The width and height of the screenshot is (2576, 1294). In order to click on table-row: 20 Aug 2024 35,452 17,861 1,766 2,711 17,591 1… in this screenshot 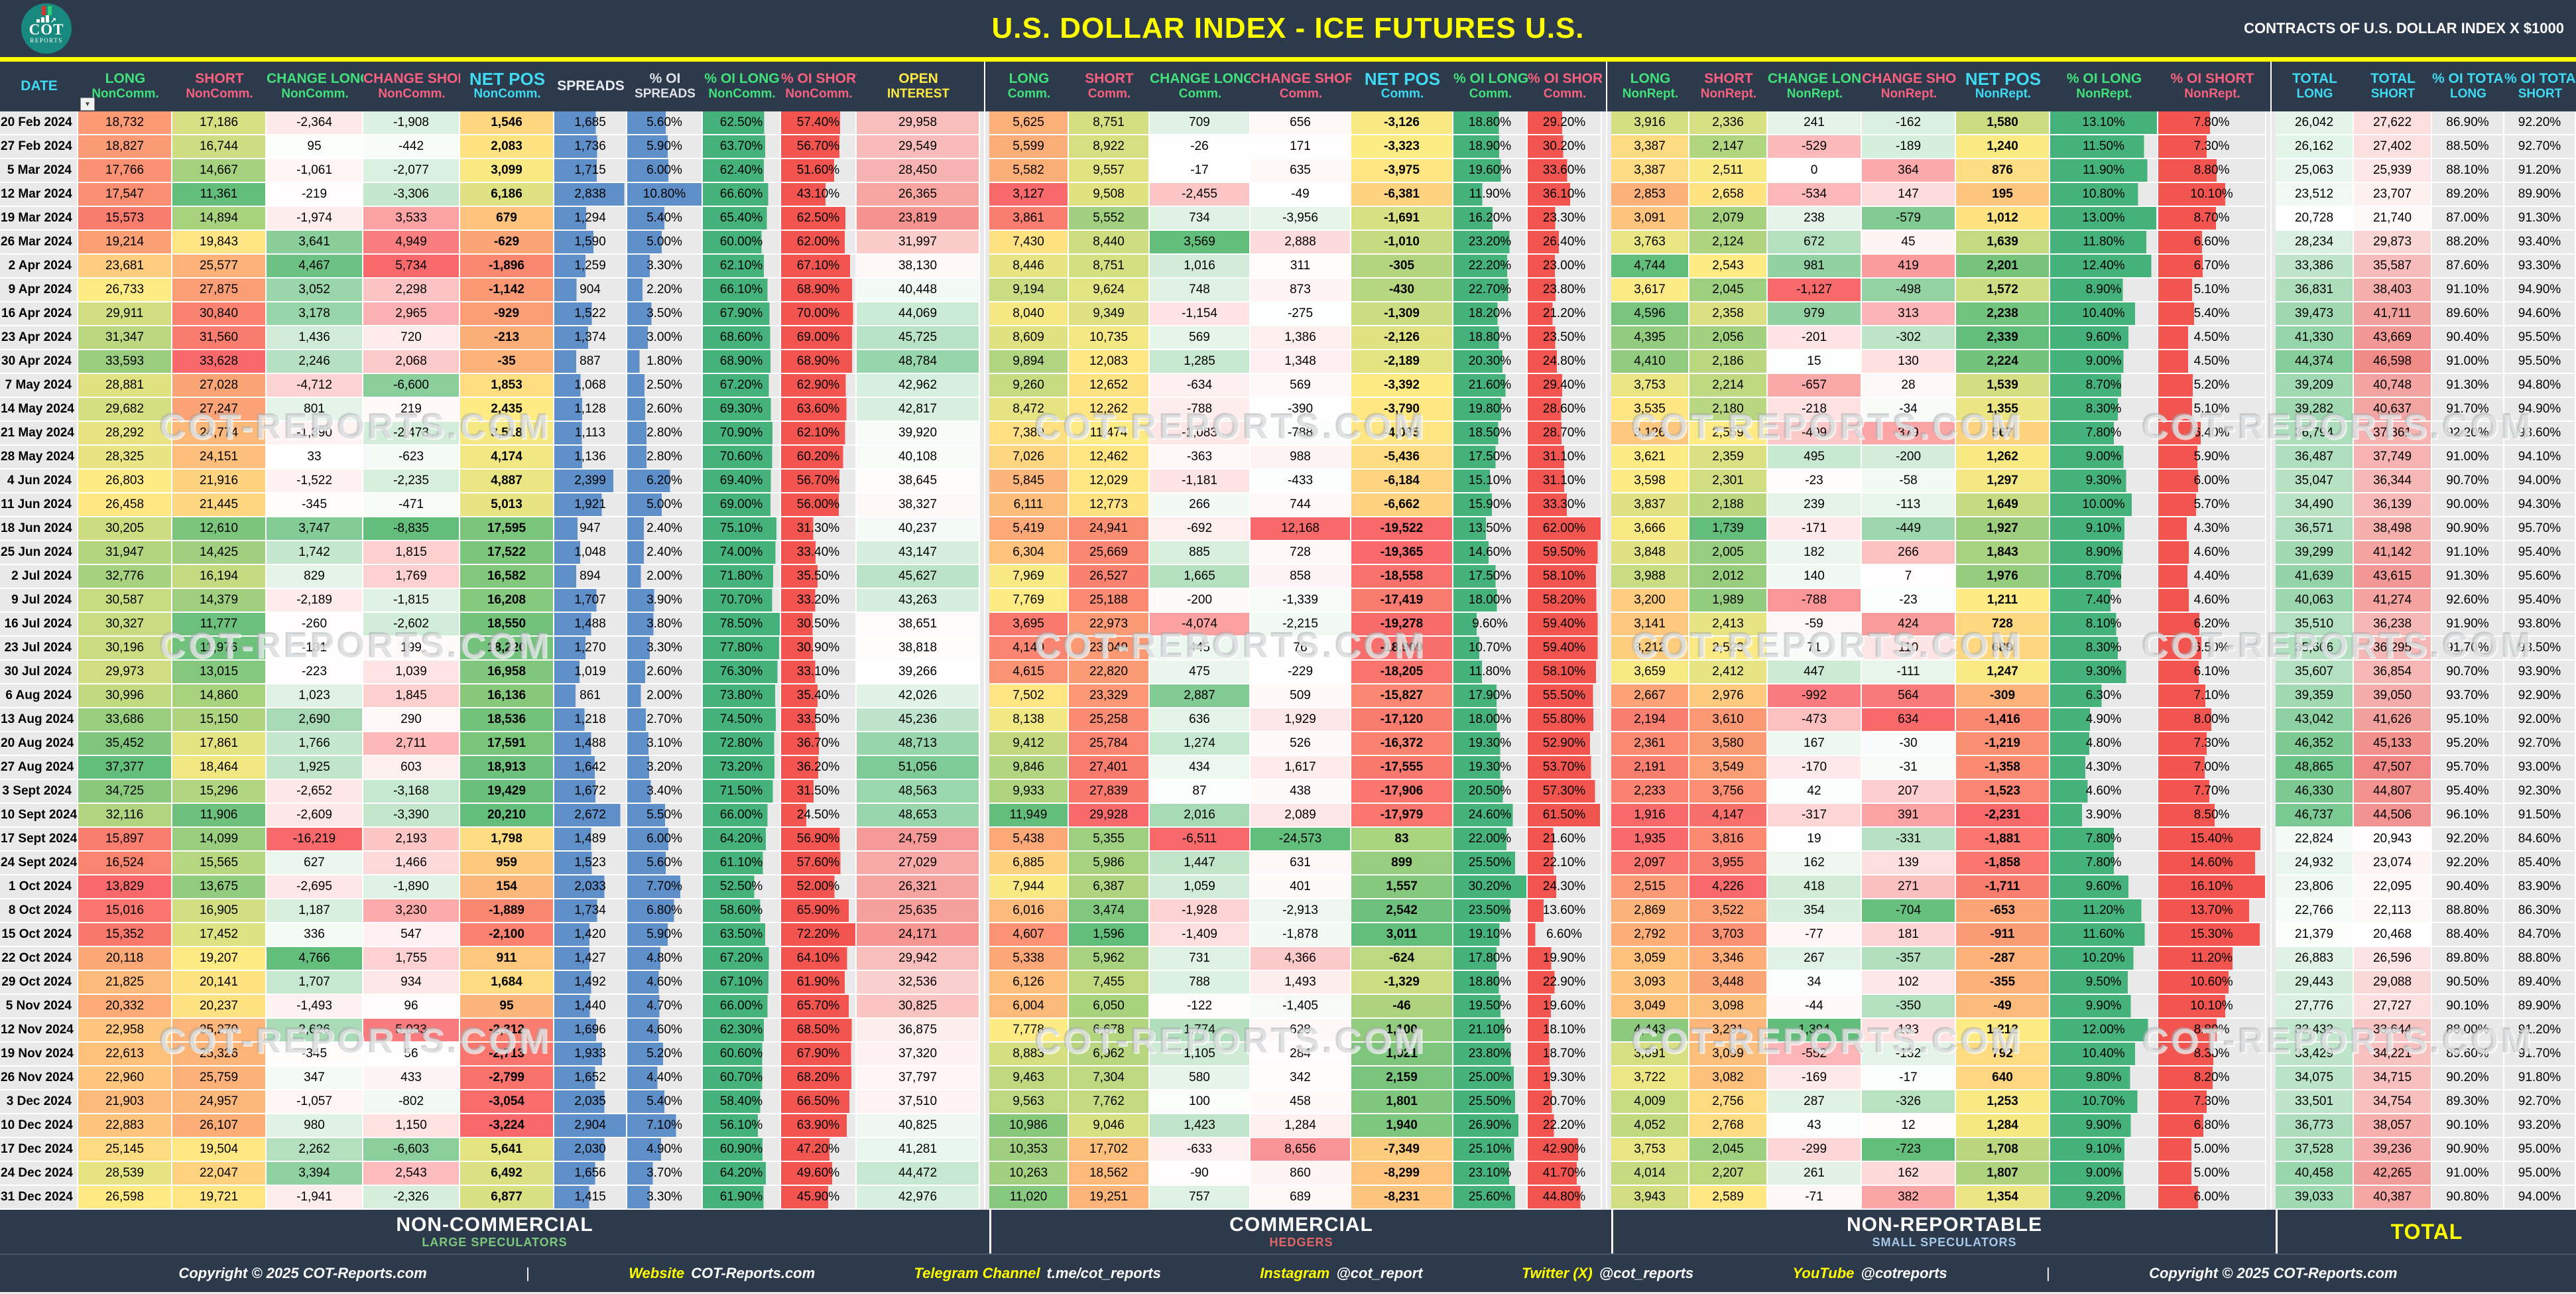, I will do `click(1288, 744)`.